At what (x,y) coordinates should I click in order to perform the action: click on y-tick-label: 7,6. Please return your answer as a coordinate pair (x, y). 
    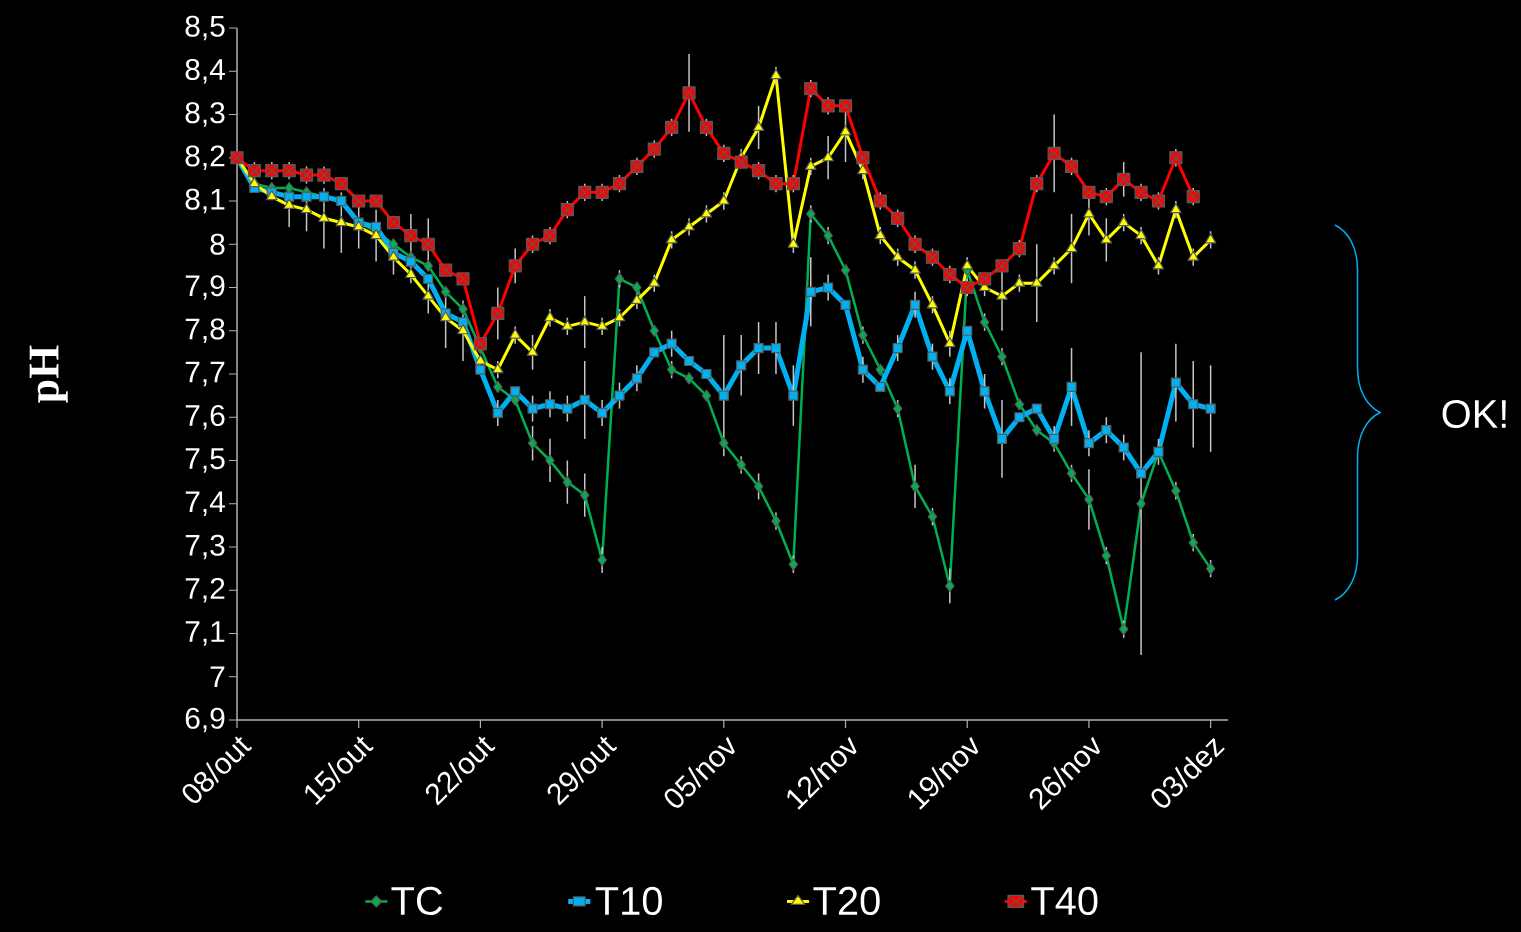
    Looking at the image, I should click on (205, 417).